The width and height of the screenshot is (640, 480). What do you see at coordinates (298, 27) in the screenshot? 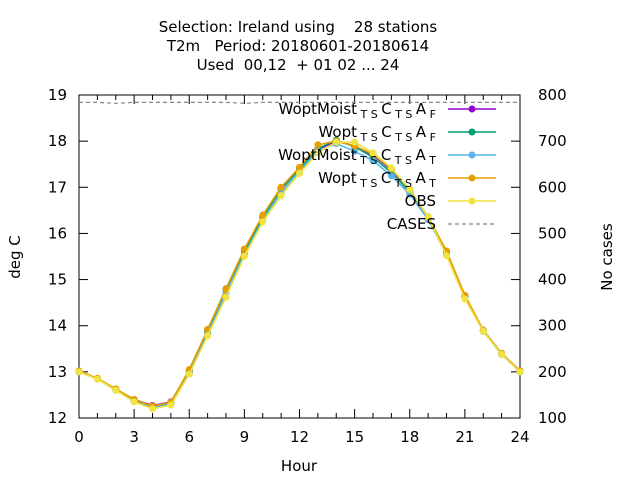
I see `title-line-1: Selection: Ireland using 28 stations` at bounding box center [298, 27].